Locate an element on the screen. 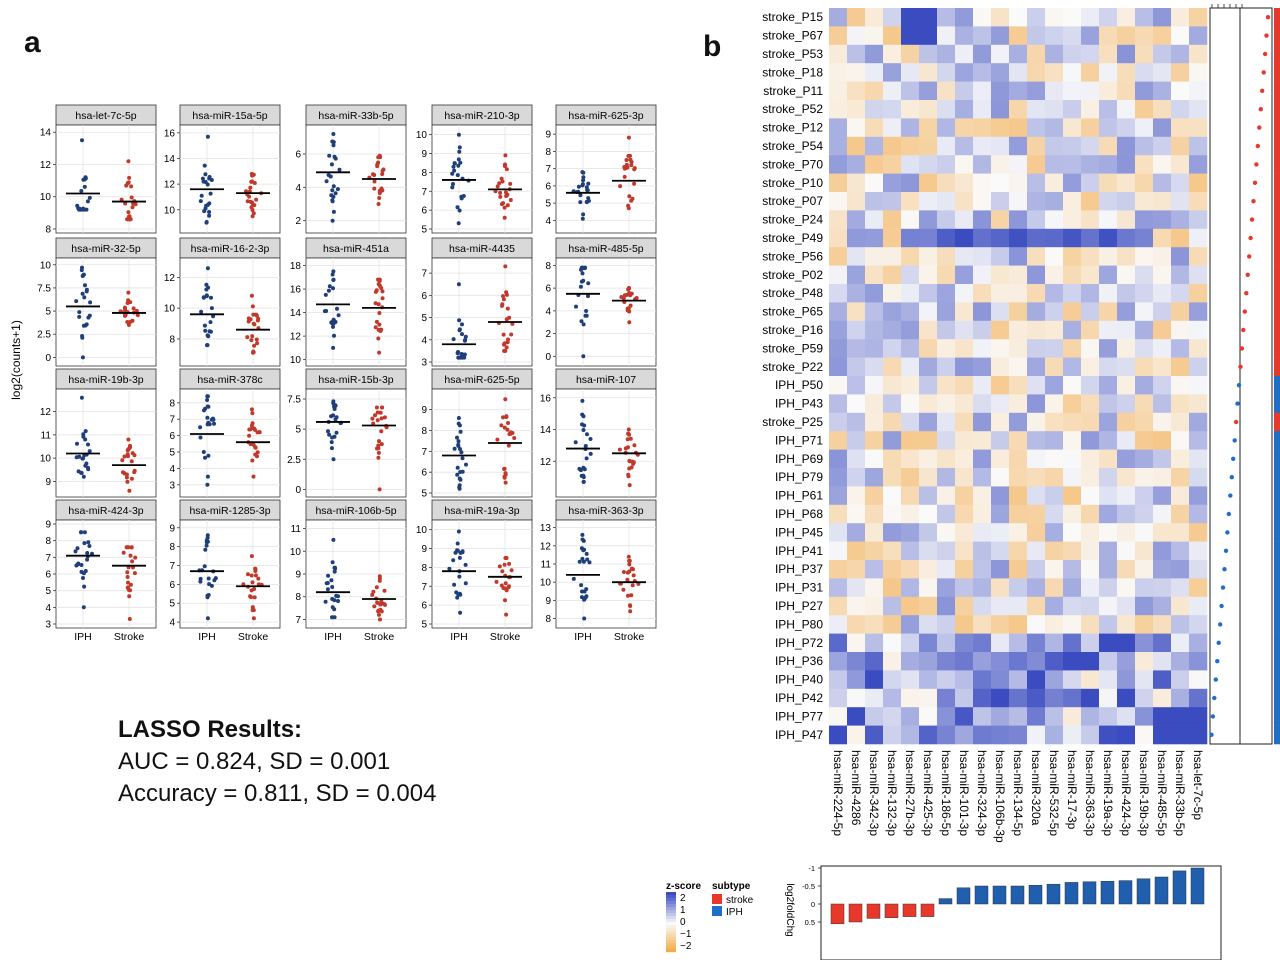  row-label: stroke_P15 is located at coordinates (792, 17).